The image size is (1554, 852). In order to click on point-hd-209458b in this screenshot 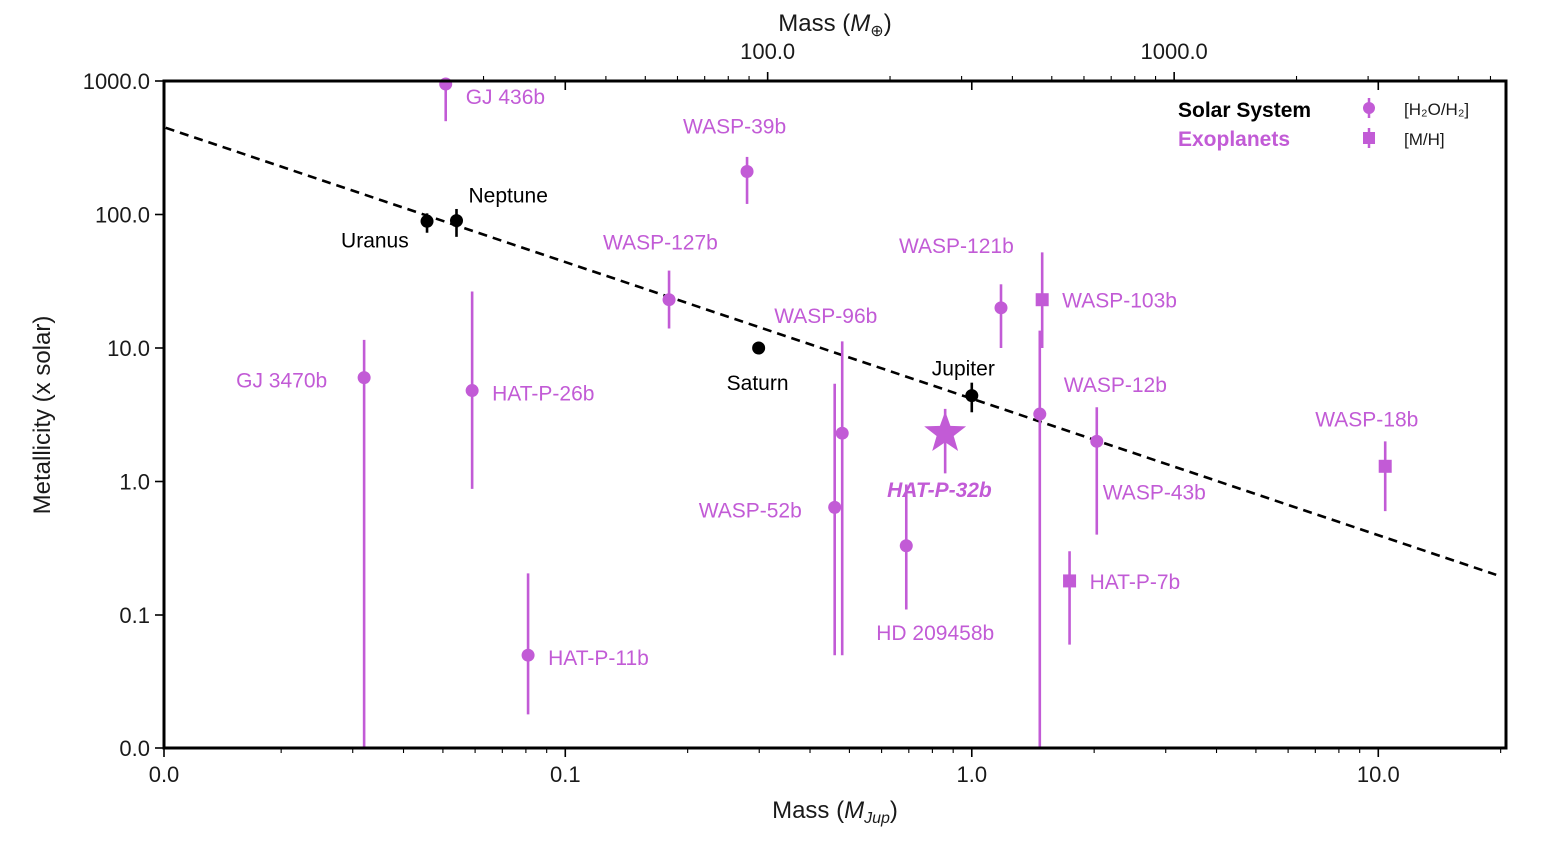, I will do `click(906, 546)`.